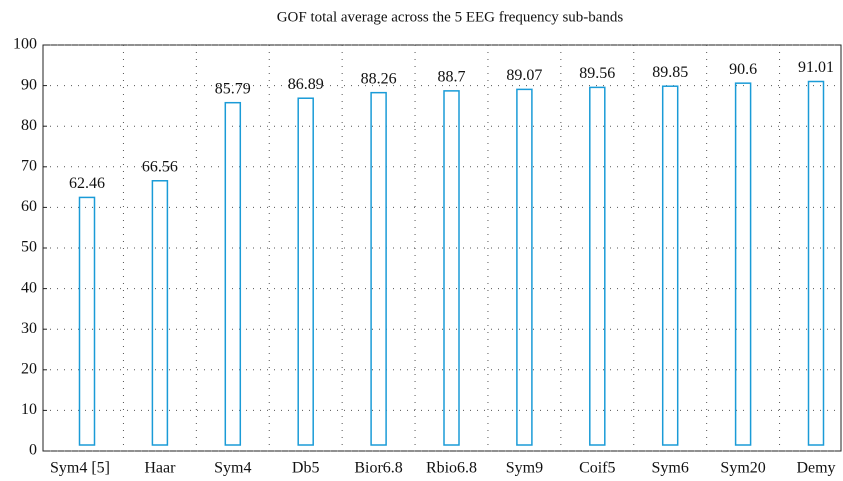 The image size is (843, 481). What do you see at coordinates (815, 468) in the screenshot?
I see `x-tick-label: Demy` at bounding box center [815, 468].